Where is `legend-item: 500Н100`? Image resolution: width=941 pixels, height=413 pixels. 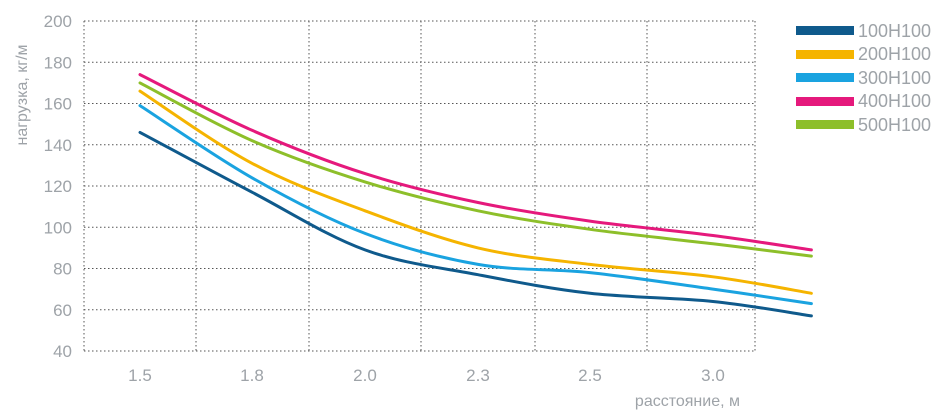 legend-item: 500Н100 is located at coordinates (863, 125).